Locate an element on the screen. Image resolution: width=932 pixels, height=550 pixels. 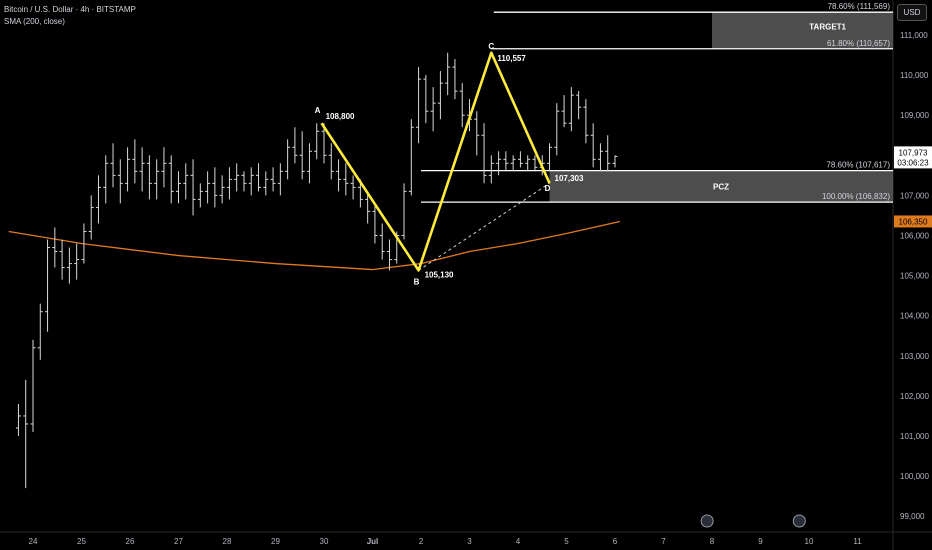
x-tick-label: 6 is located at coordinates (615, 541).